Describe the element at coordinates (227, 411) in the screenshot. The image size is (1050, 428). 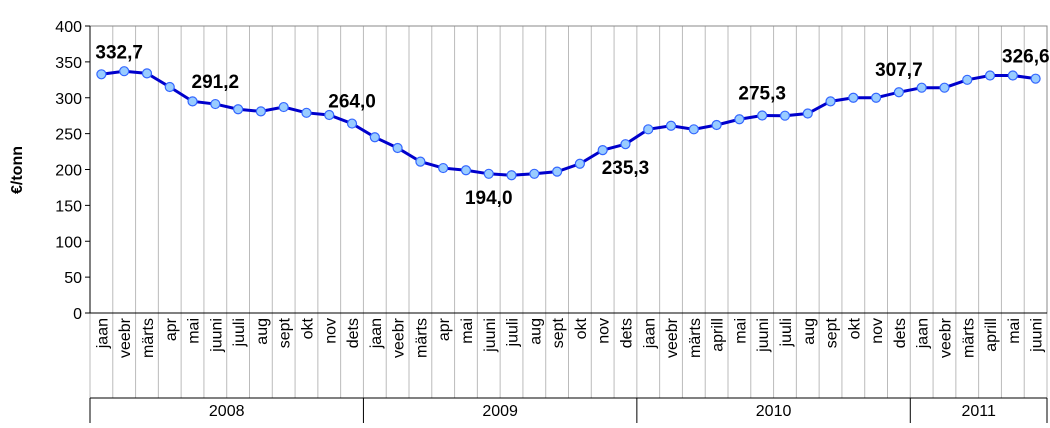
I see `group-label: 2008` at that location.